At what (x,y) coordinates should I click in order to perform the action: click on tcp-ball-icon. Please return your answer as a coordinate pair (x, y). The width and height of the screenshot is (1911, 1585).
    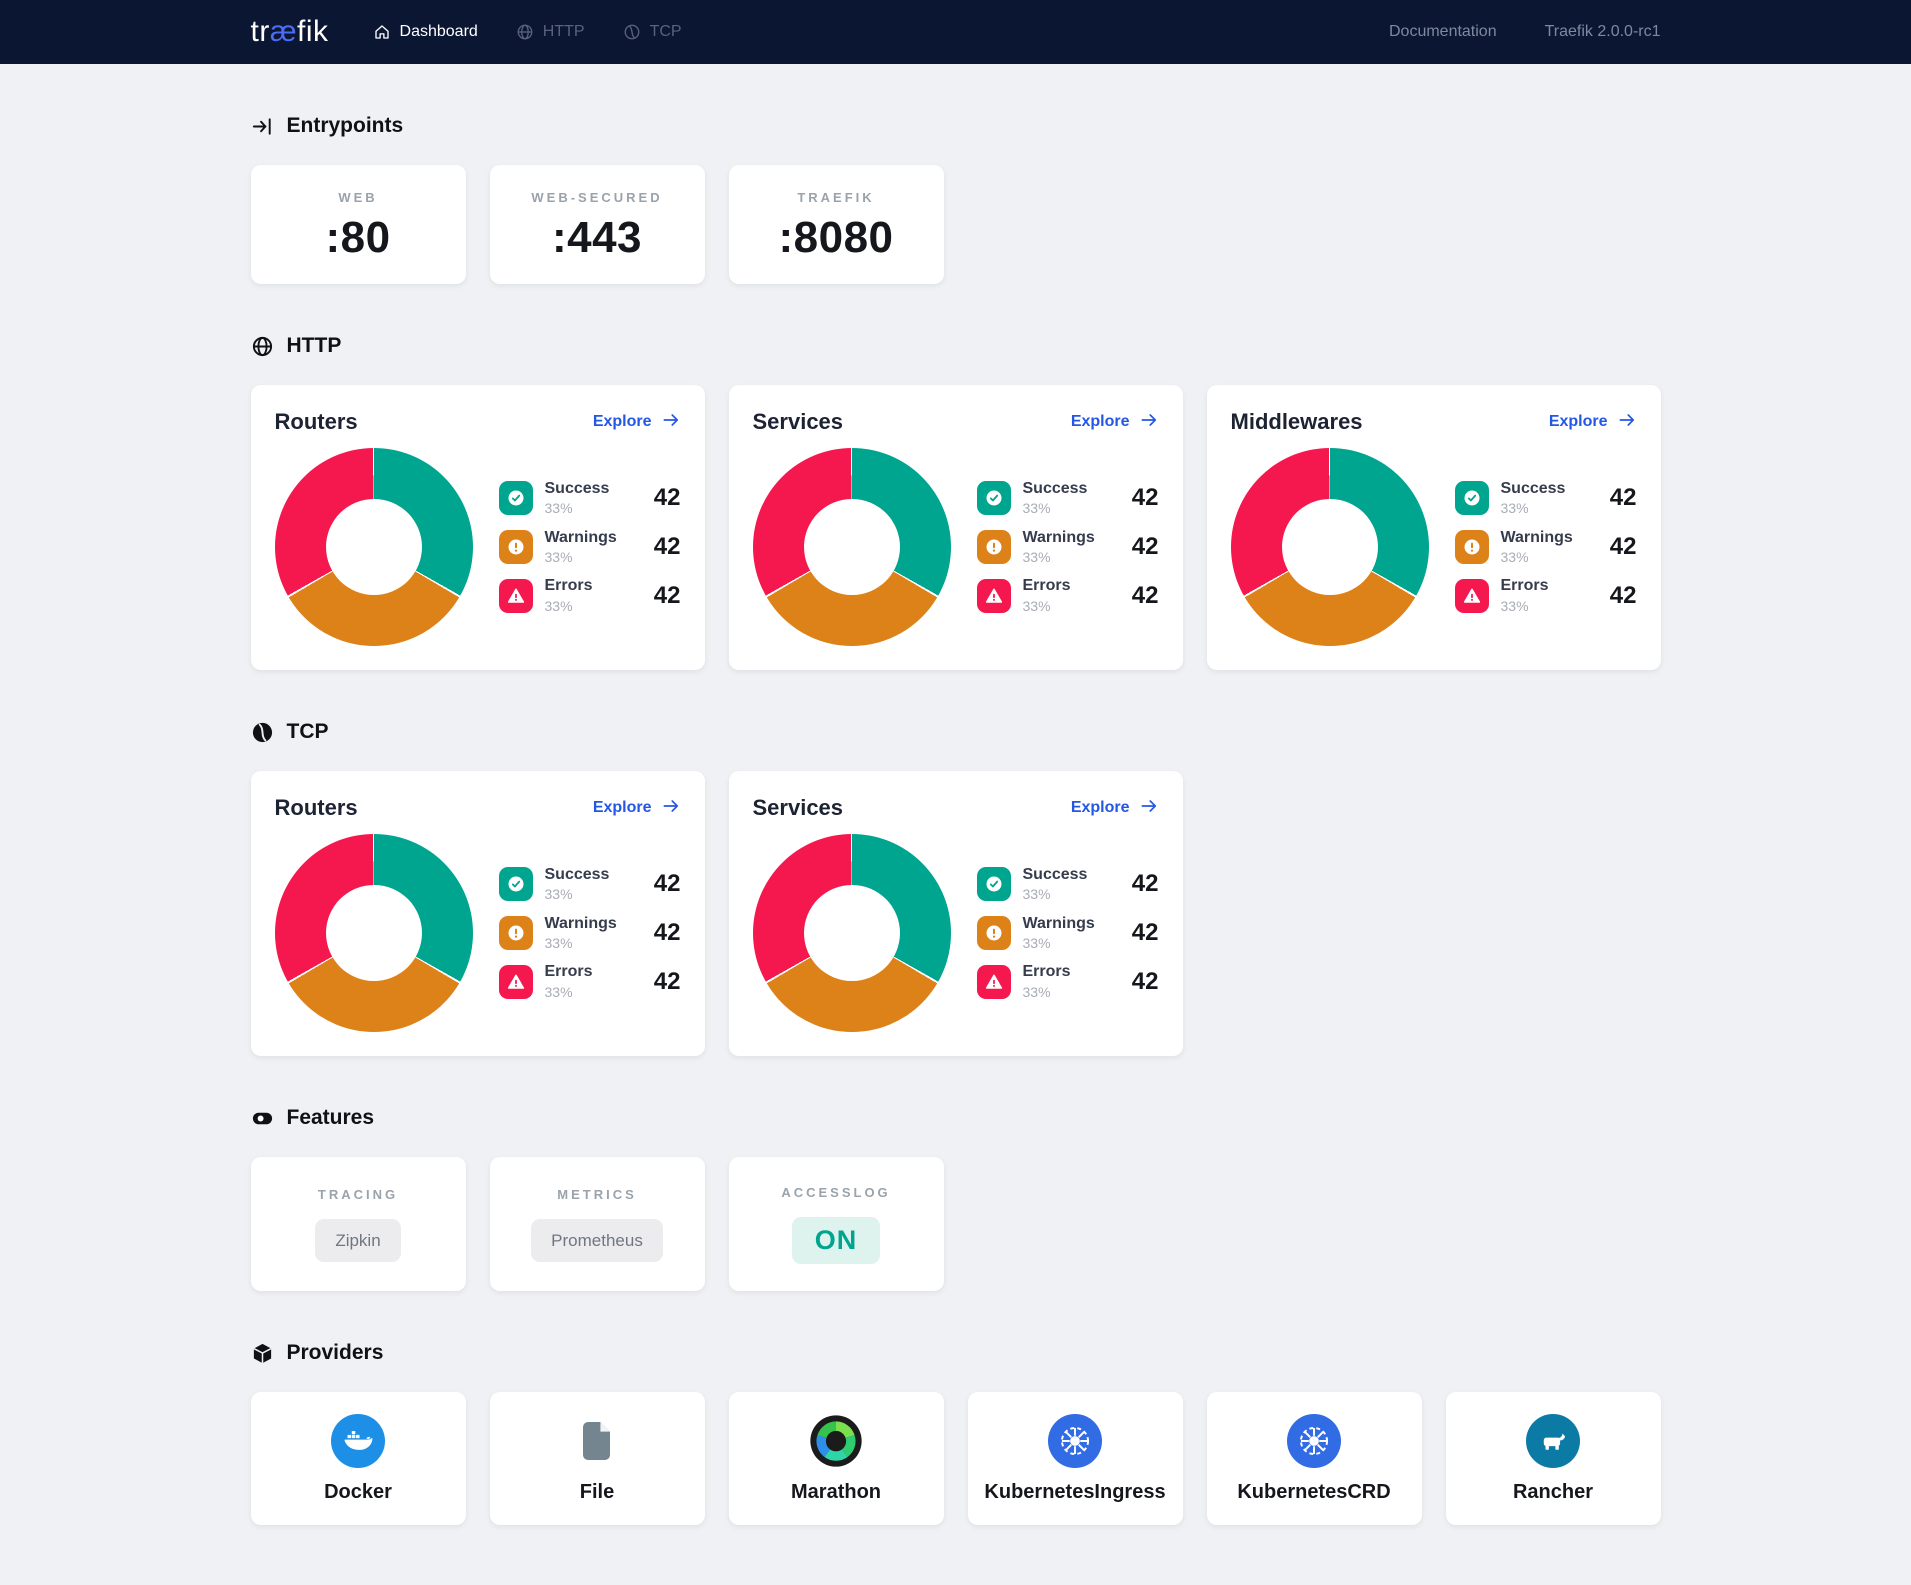
    Looking at the image, I should click on (262, 732).